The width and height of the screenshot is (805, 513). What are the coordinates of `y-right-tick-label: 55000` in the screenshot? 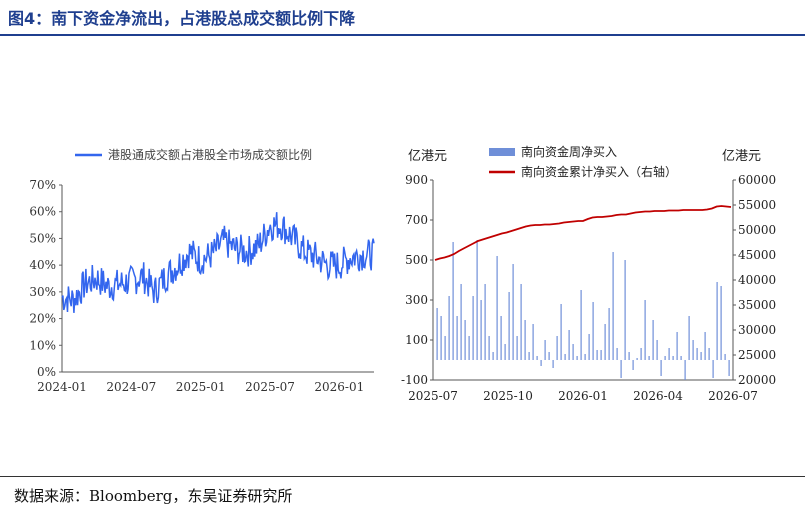 It's located at (757, 205).